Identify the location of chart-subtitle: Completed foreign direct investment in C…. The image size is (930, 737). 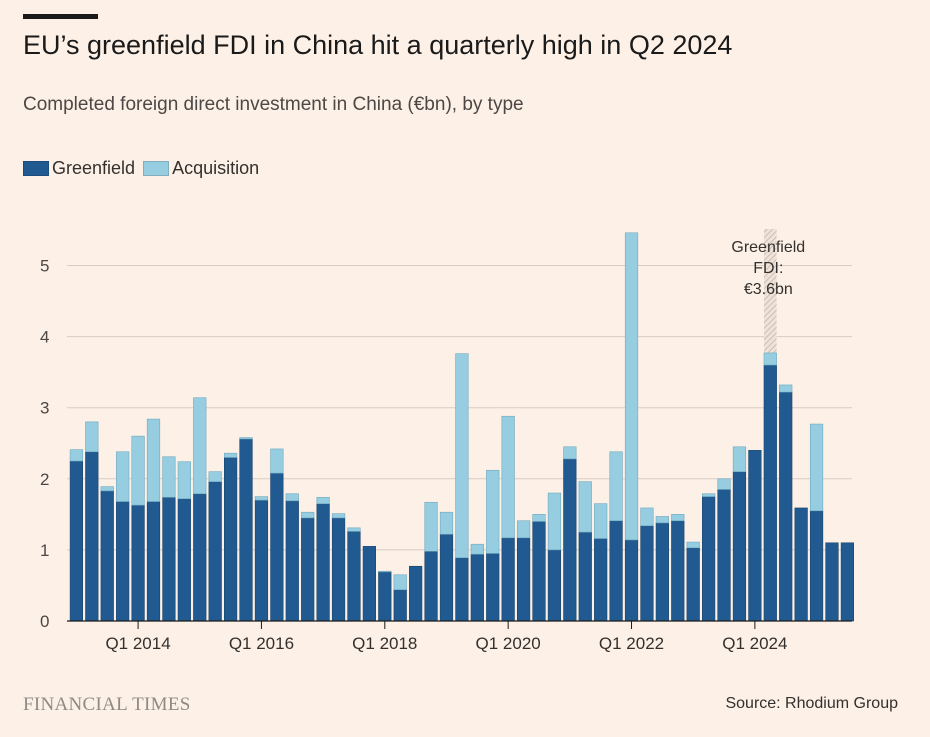
(273, 104).